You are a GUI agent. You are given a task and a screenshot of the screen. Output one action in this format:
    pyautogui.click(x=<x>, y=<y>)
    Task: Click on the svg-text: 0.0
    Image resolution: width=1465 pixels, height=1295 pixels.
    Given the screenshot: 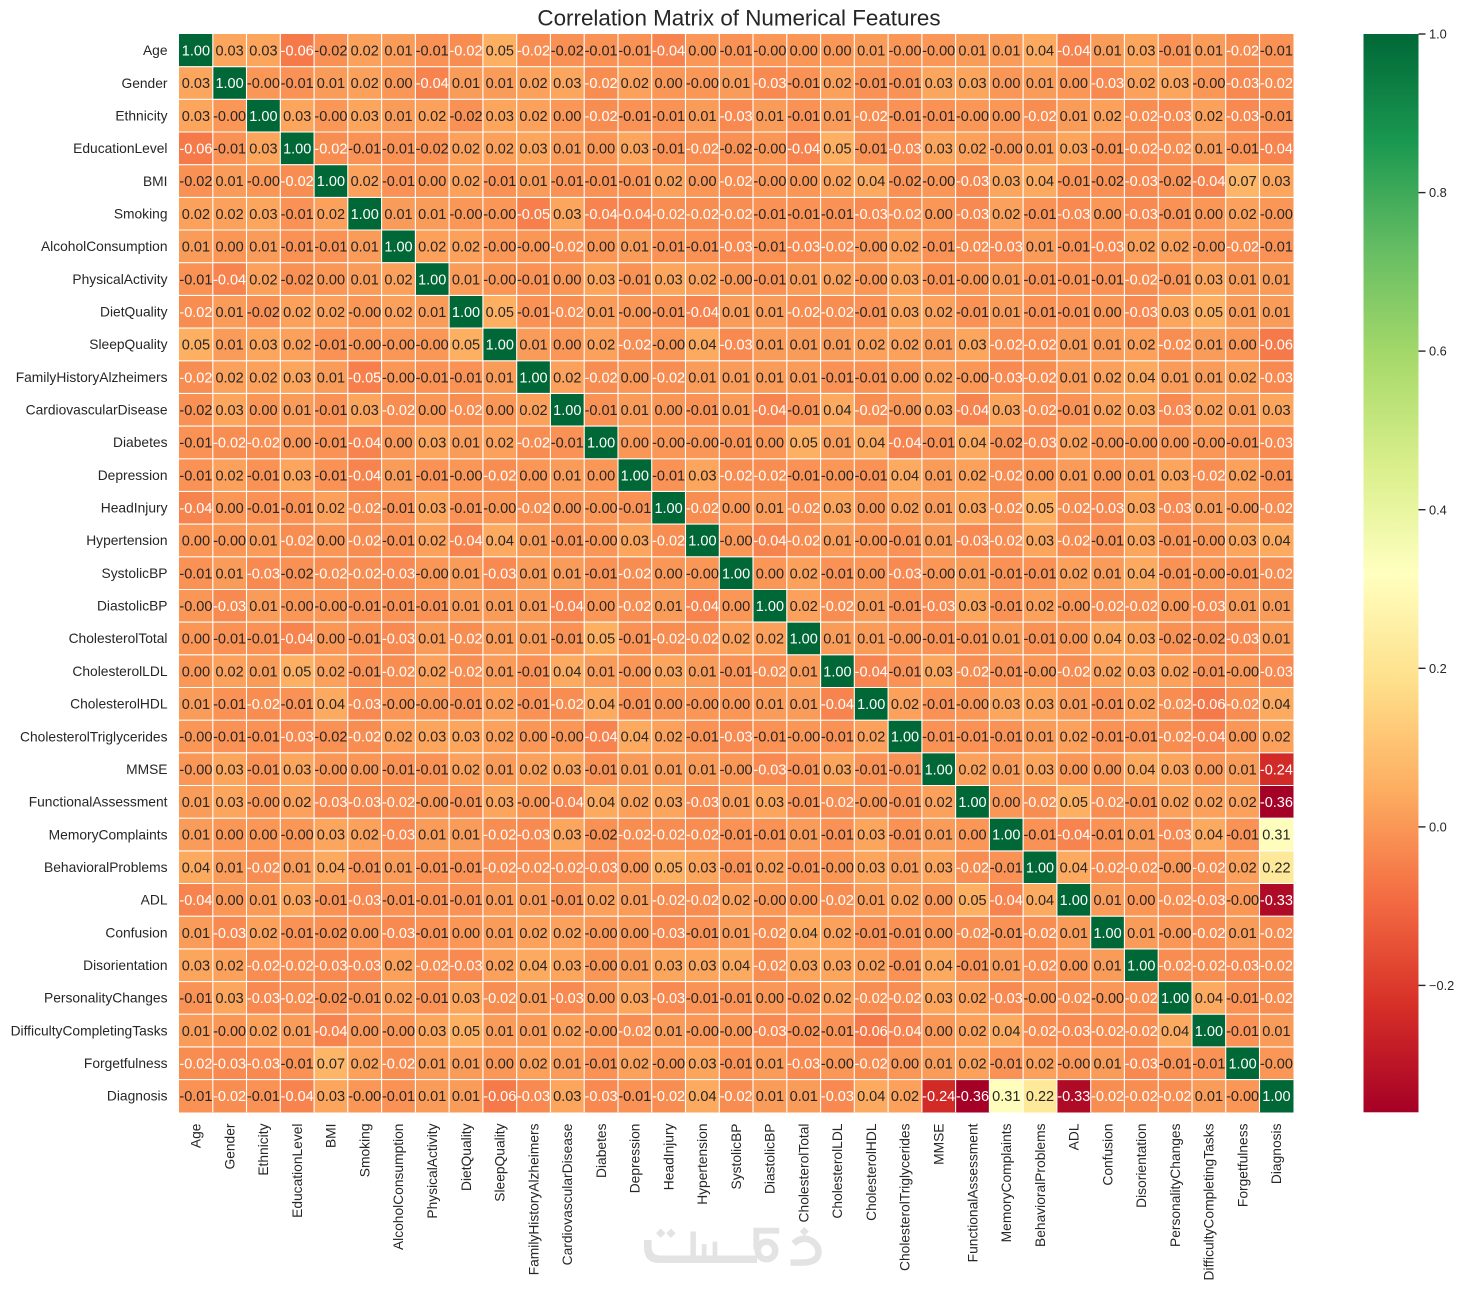 What is the action you would take?
    pyautogui.click(x=1438, y=827)
    